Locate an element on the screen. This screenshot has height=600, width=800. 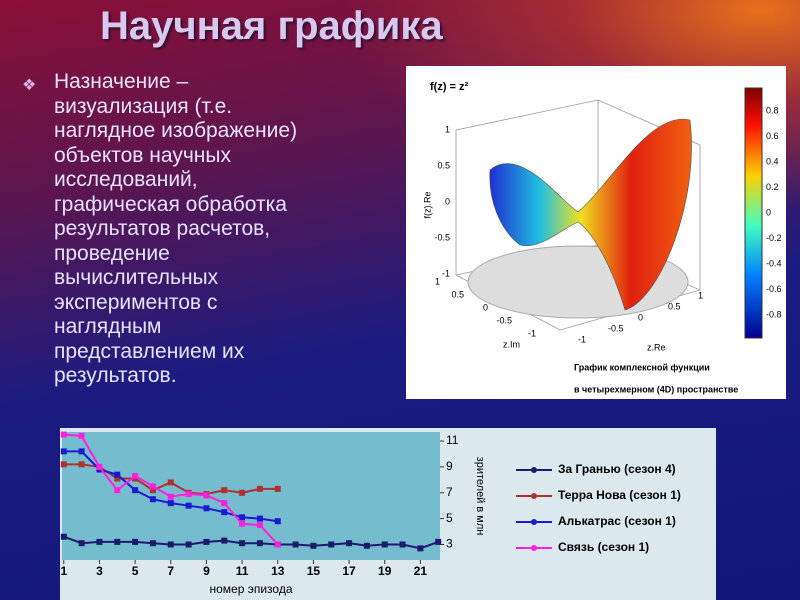
bullet-line: наглядное изображение) is located at coordinates (176, 130).